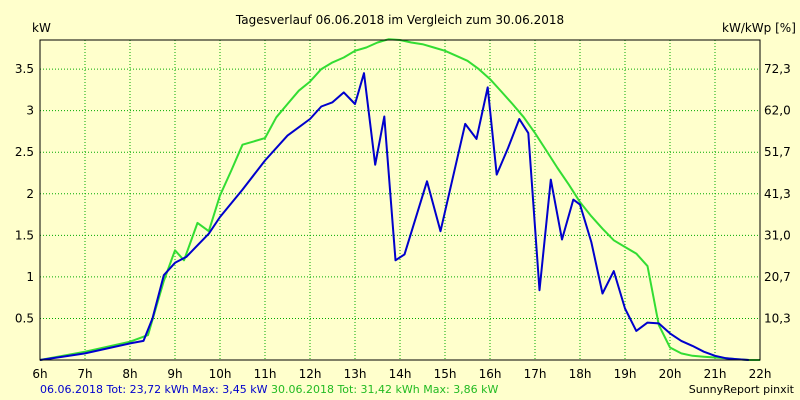  Describe the element at coordinates (715, 374) in the screenshot. I see `x-tick-label: 21h` at that location.